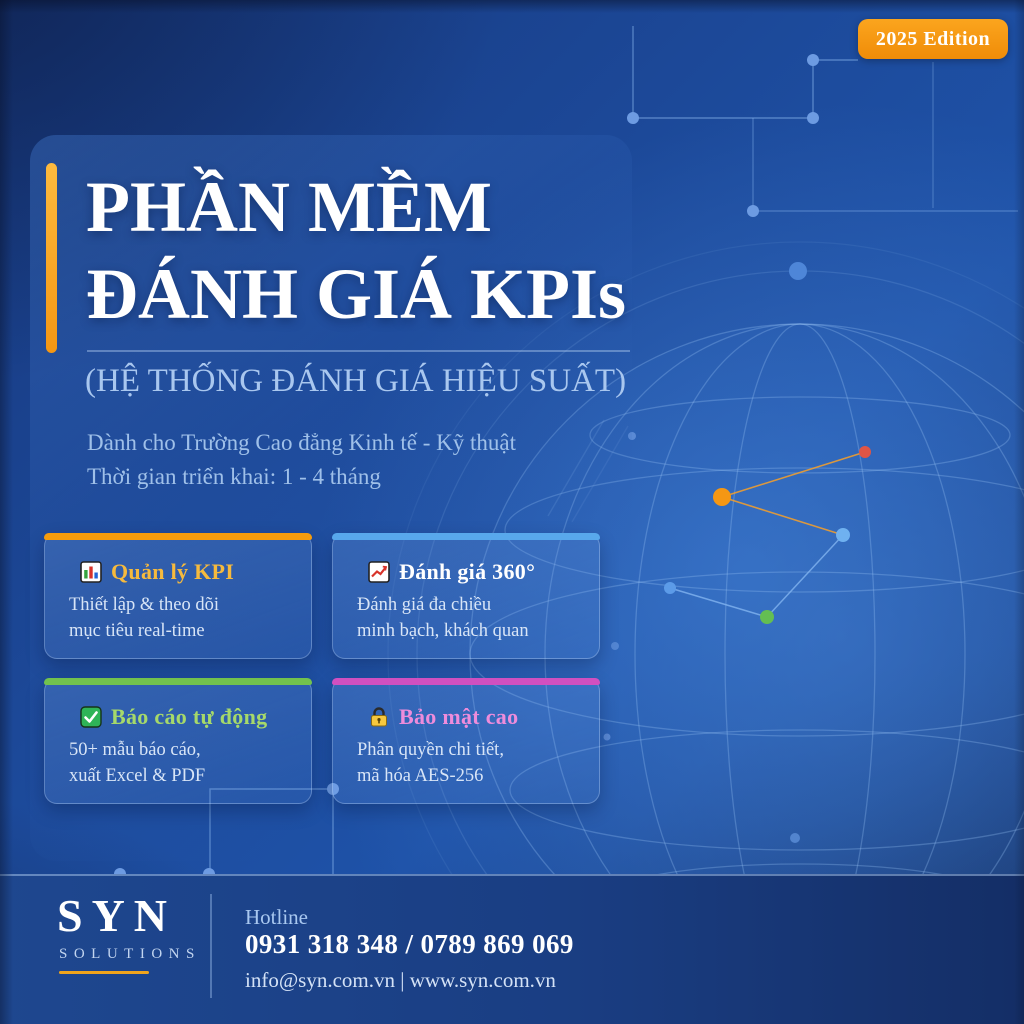  Describe the element at coordinates (379, 572) in the screenshot. I see `chart-increasing-icon` at that location.